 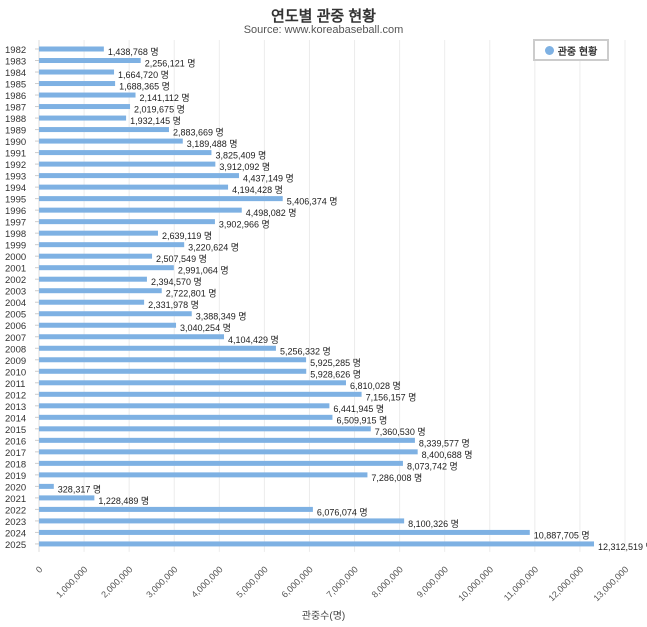 What do you see at coordinates (15, 246) in the screenshot?
I see `y-tick-label: 1999` at bounding box center [15, 246].